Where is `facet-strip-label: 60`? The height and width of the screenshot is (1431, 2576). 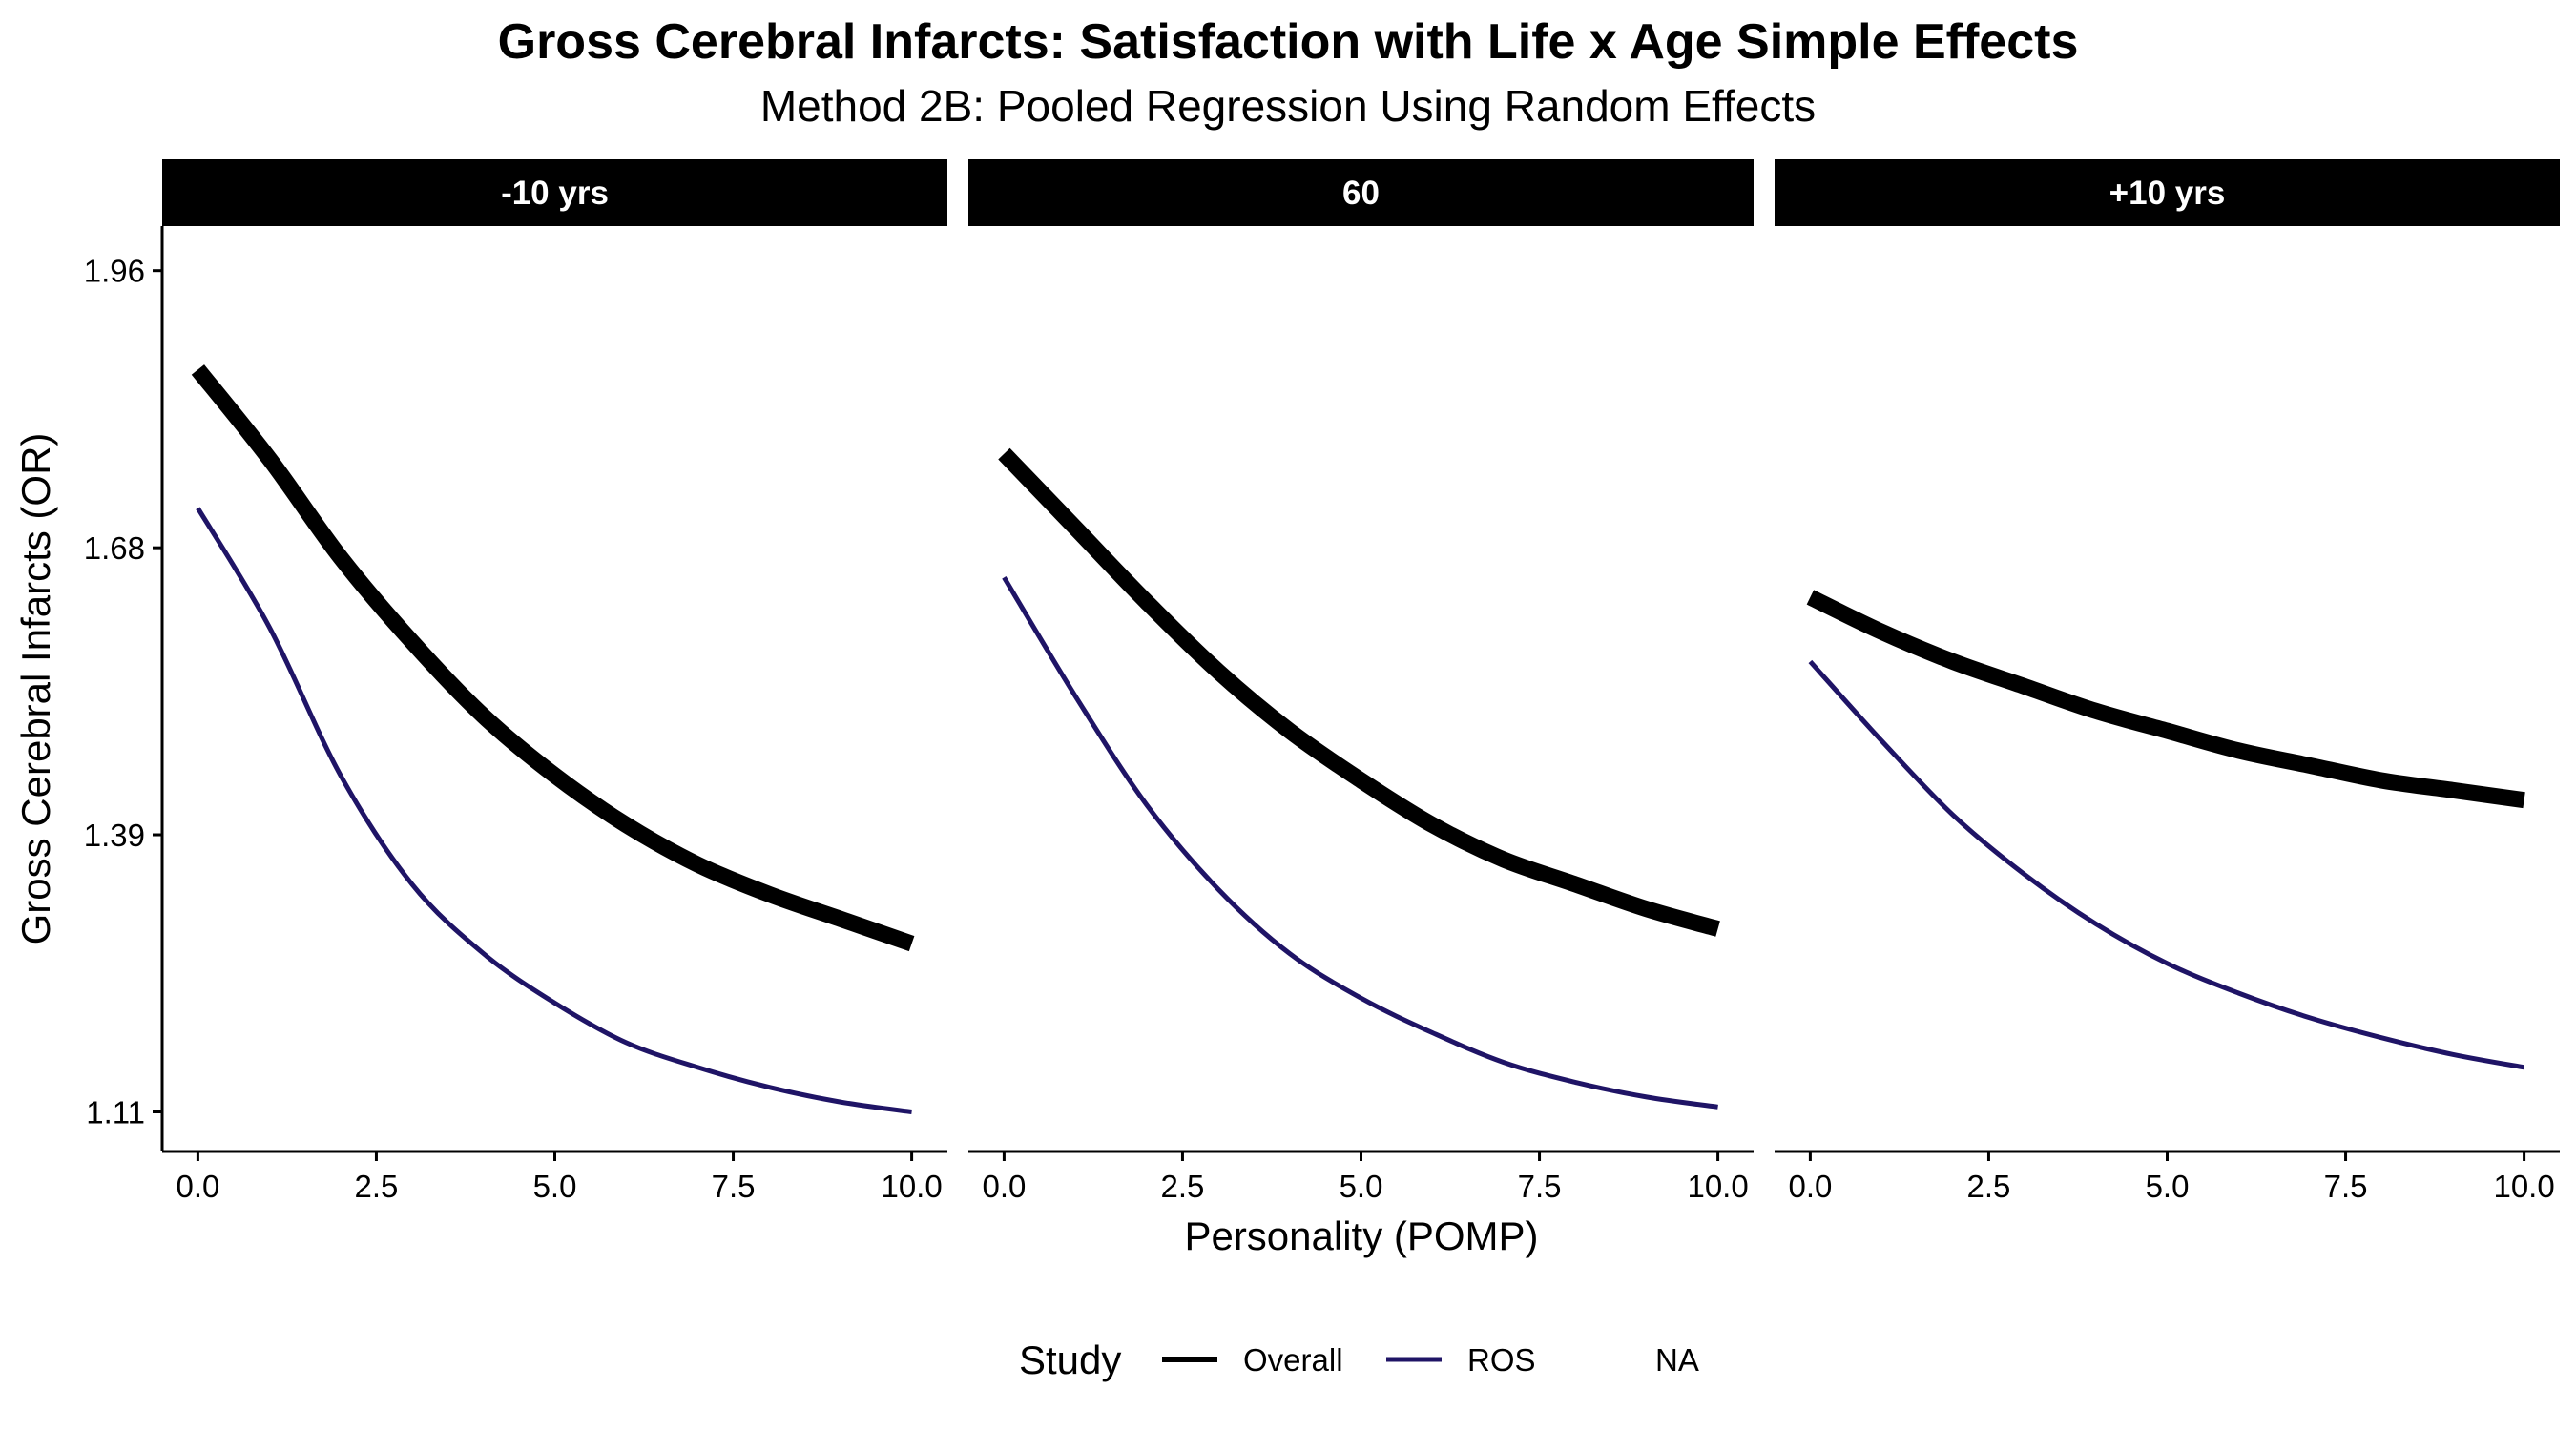 facet-strip-label: 60 is located at coordinates (1361, 193).